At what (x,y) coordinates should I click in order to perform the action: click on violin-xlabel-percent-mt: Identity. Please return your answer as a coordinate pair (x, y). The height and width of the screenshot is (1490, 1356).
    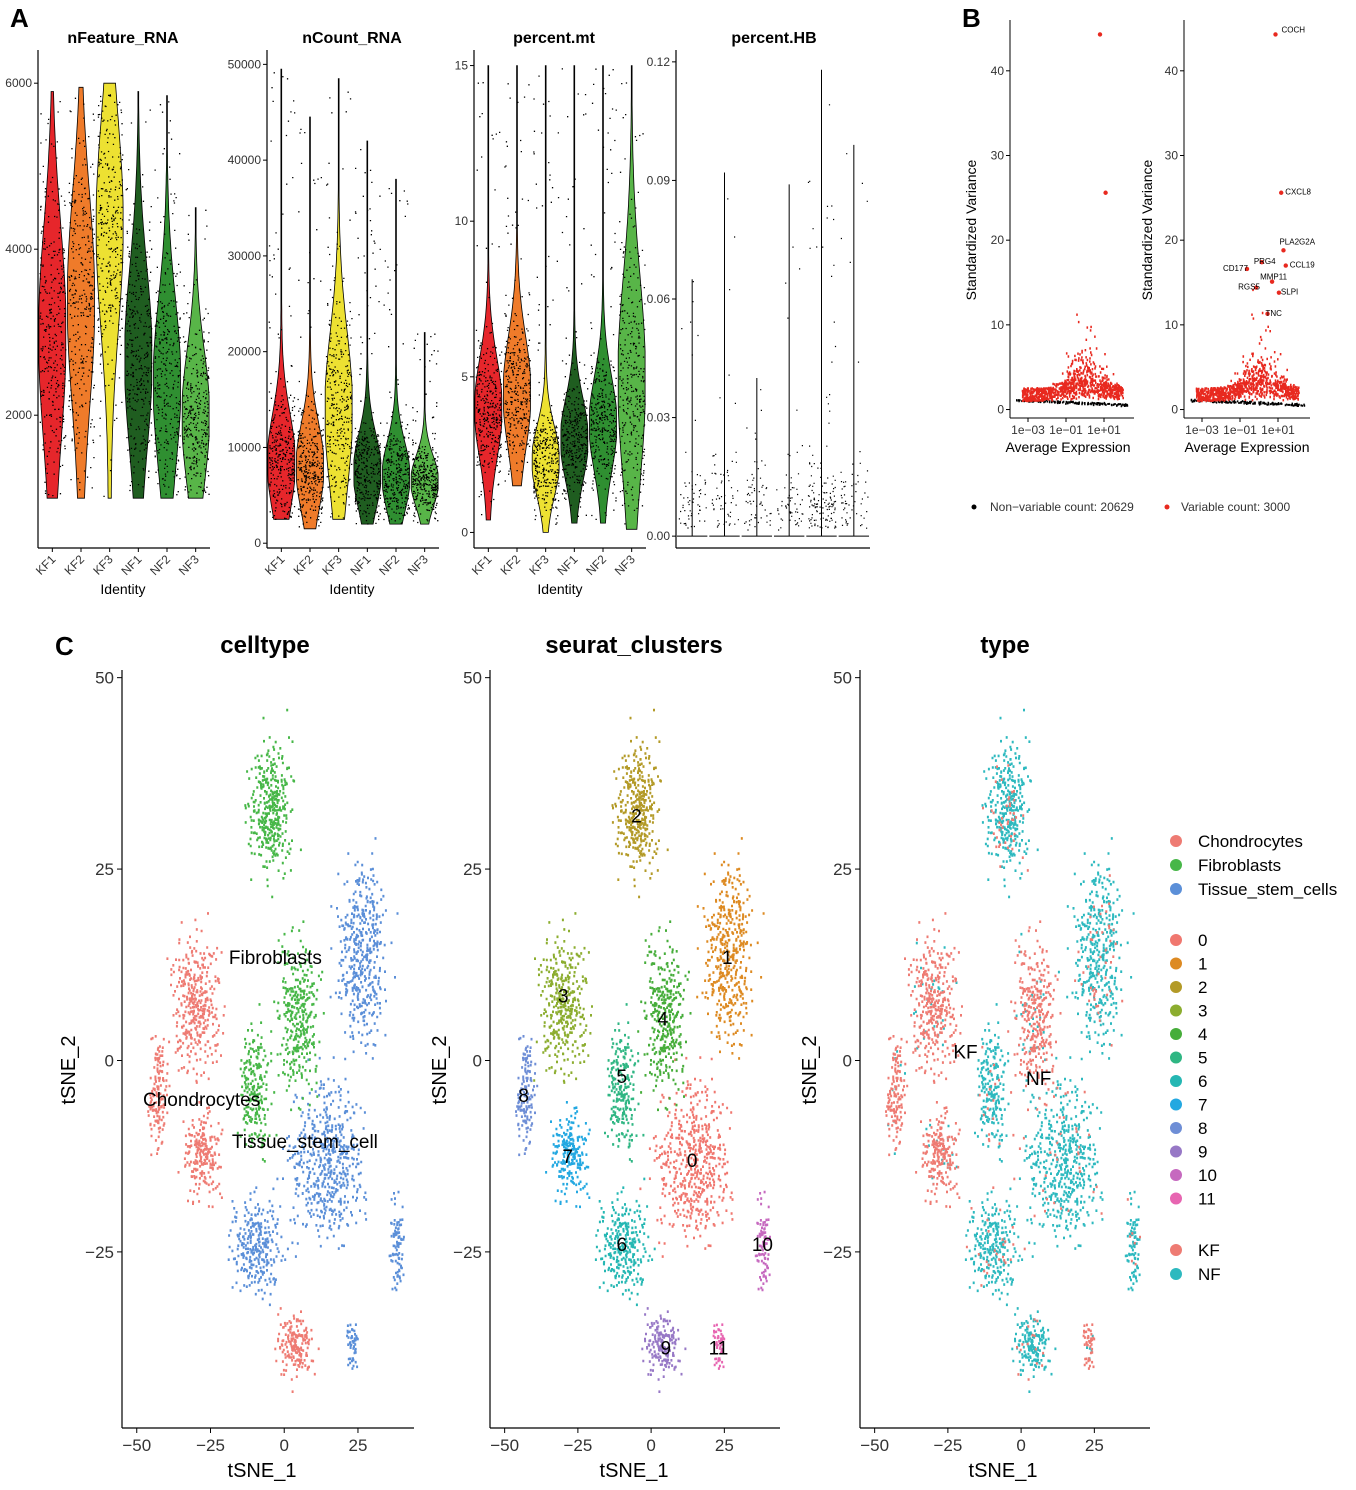
    Looking at the image, I should click on (559, 589).